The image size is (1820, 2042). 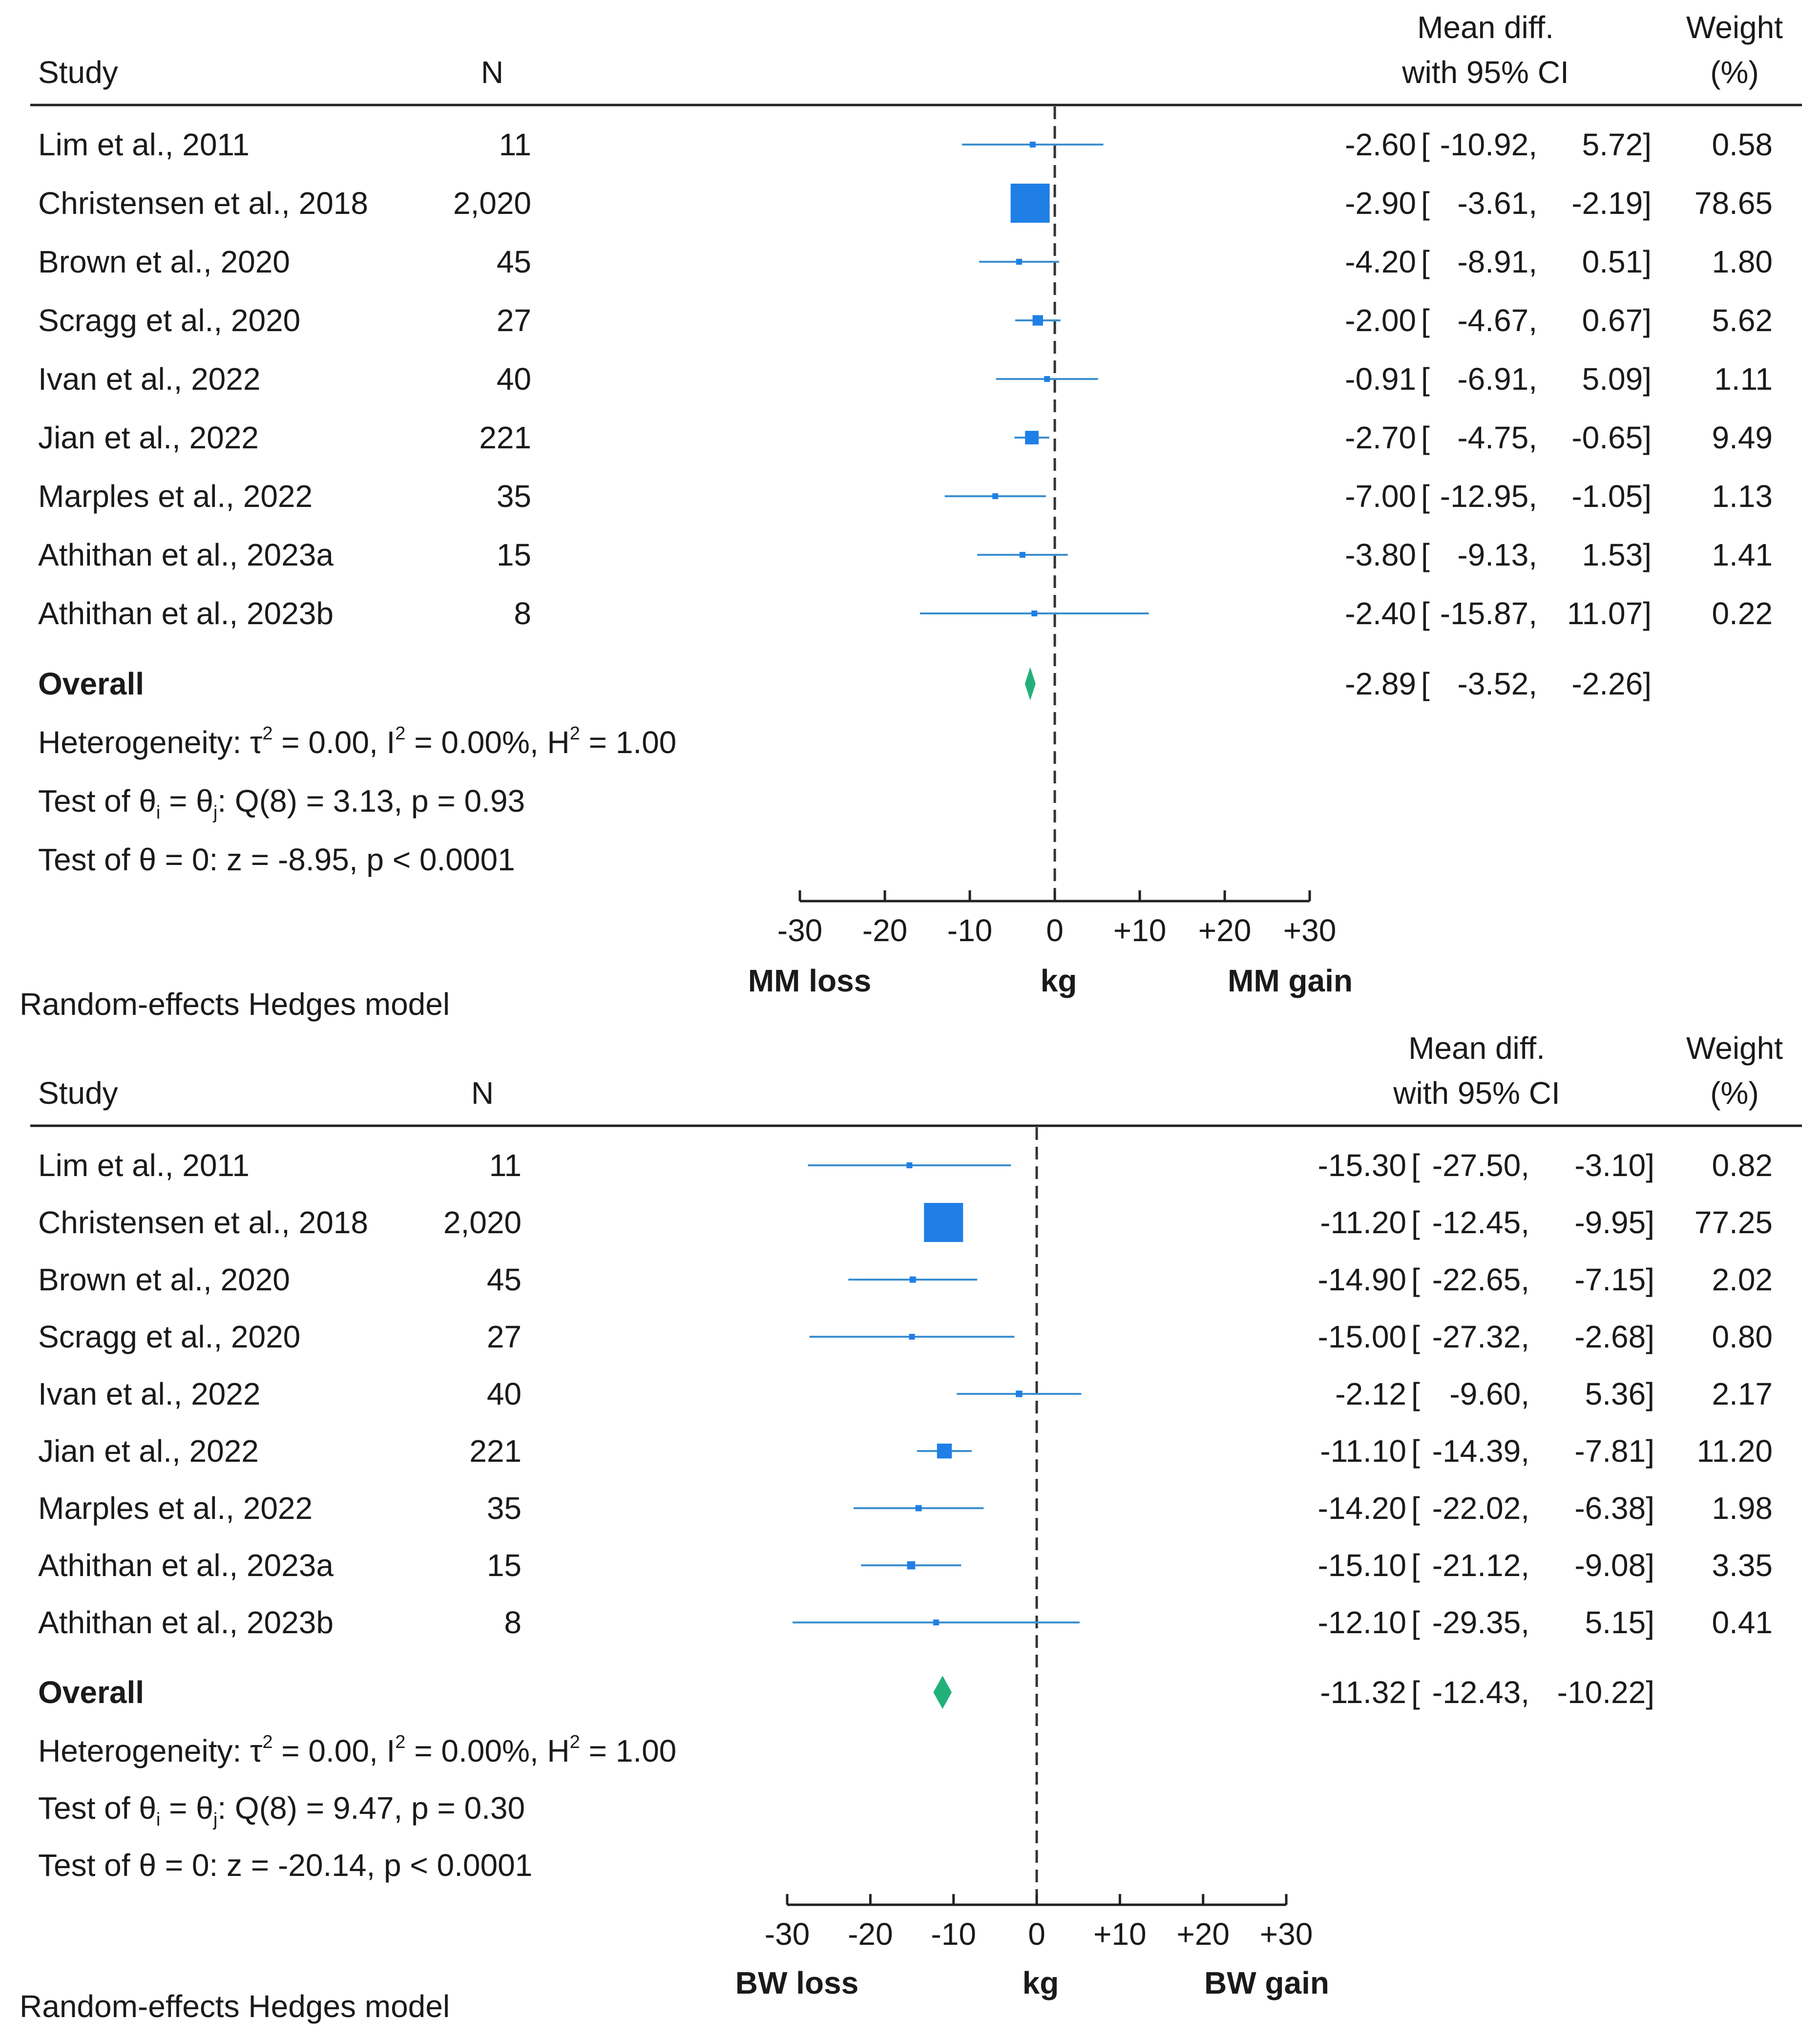 I want to click on study-mean-diff: -7.00, so click(x=1380, y=496).